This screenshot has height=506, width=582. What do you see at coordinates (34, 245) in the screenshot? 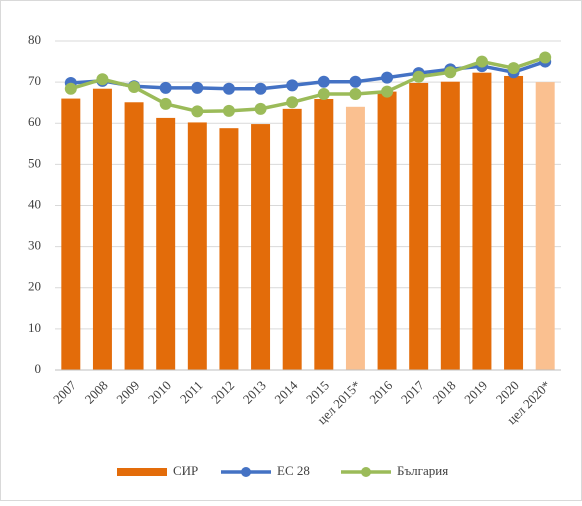
I see `y-tick-label: 30` at bounding box center [34, 245].